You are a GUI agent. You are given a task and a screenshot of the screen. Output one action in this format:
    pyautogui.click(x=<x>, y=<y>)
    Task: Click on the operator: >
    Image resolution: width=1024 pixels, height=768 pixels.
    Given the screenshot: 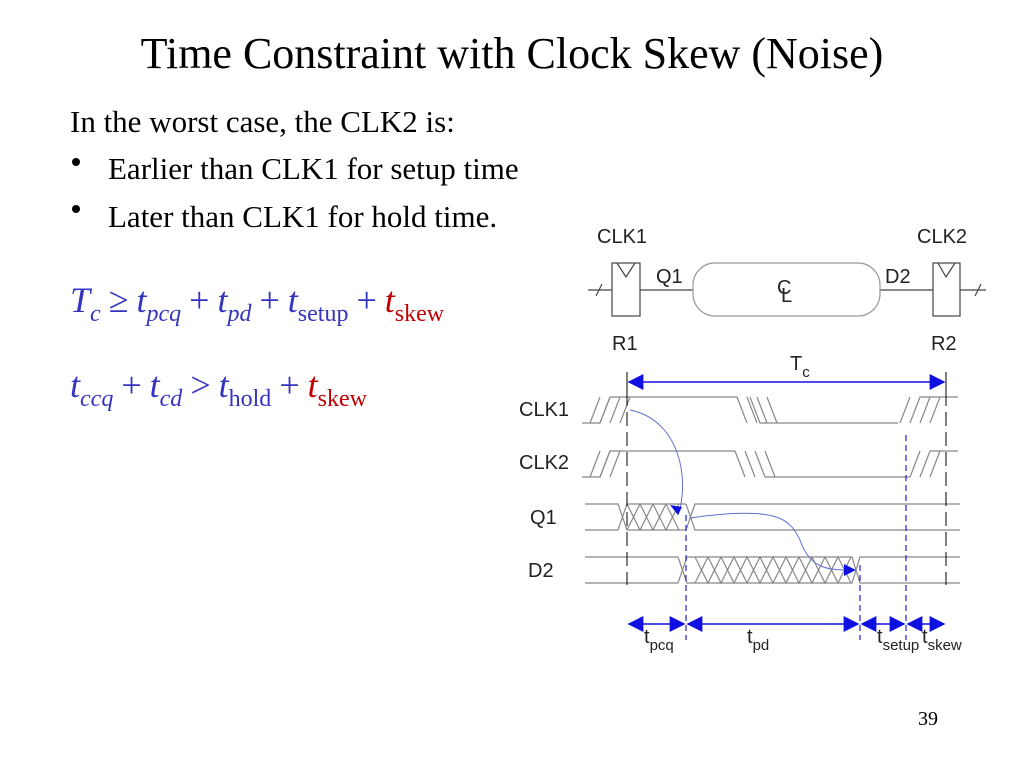 What is the action you would take?
    pyautogui.click(x=200, y=385)
    